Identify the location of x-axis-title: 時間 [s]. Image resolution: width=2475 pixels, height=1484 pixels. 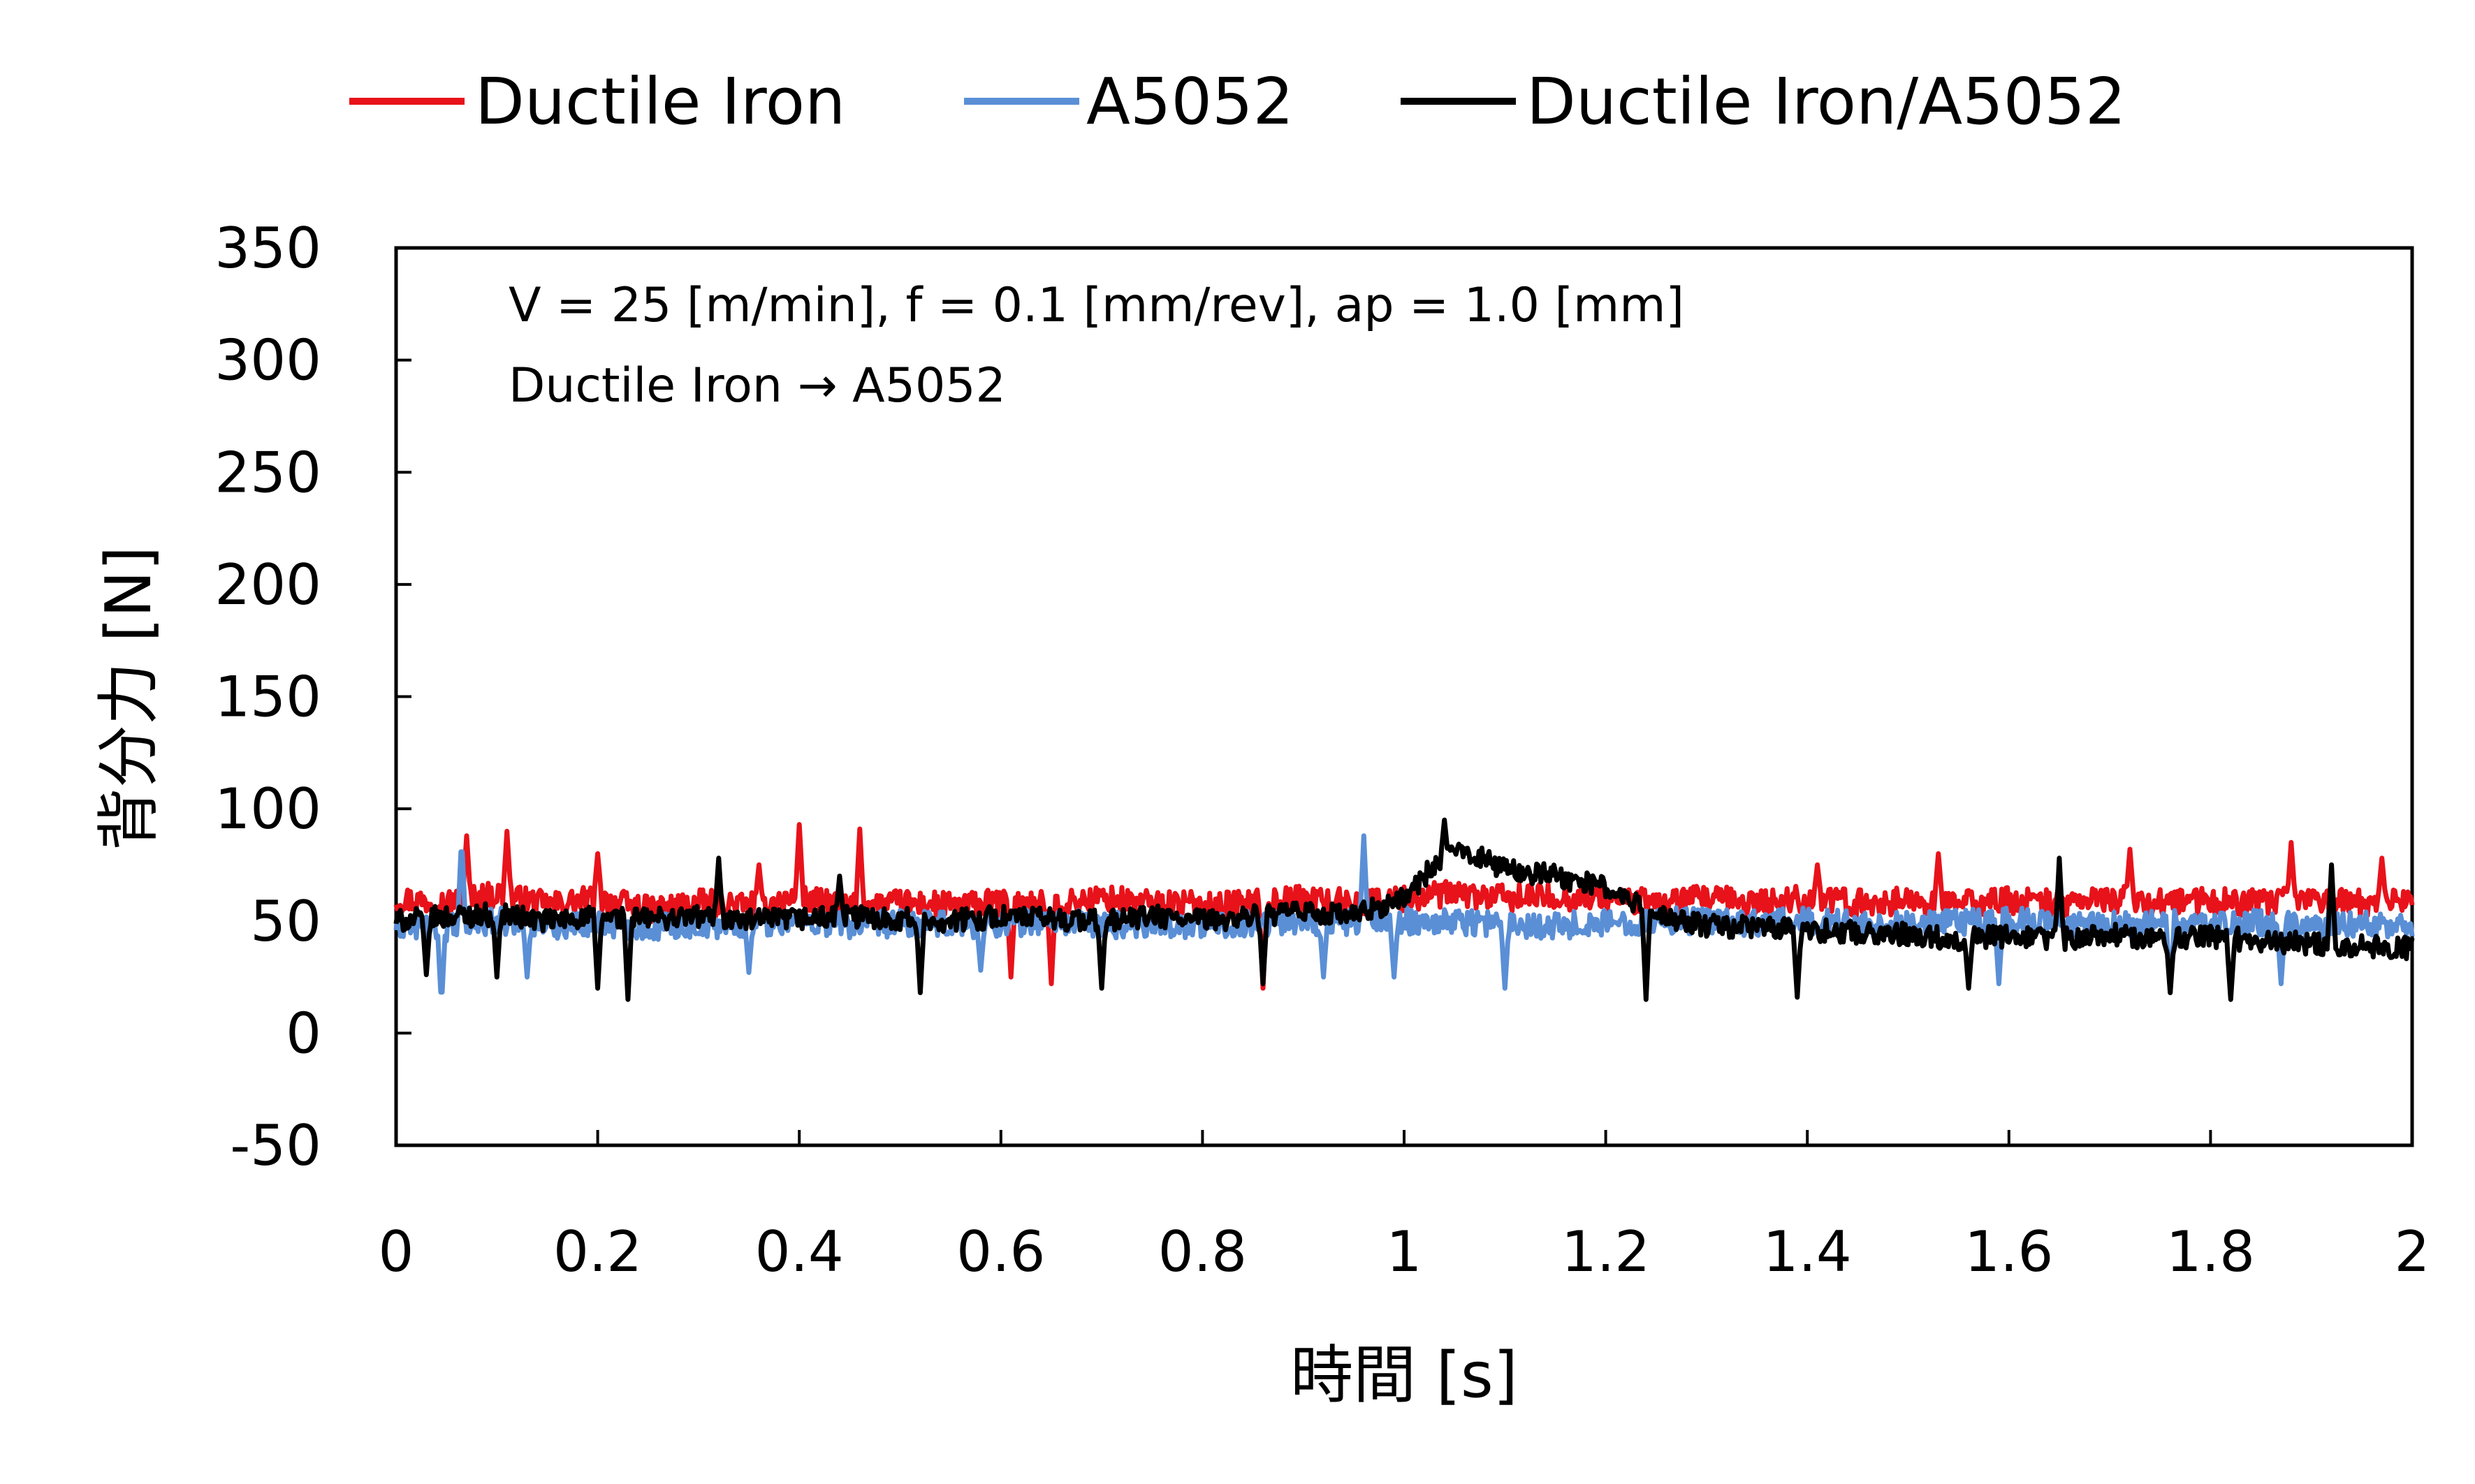
(1404, 1375).